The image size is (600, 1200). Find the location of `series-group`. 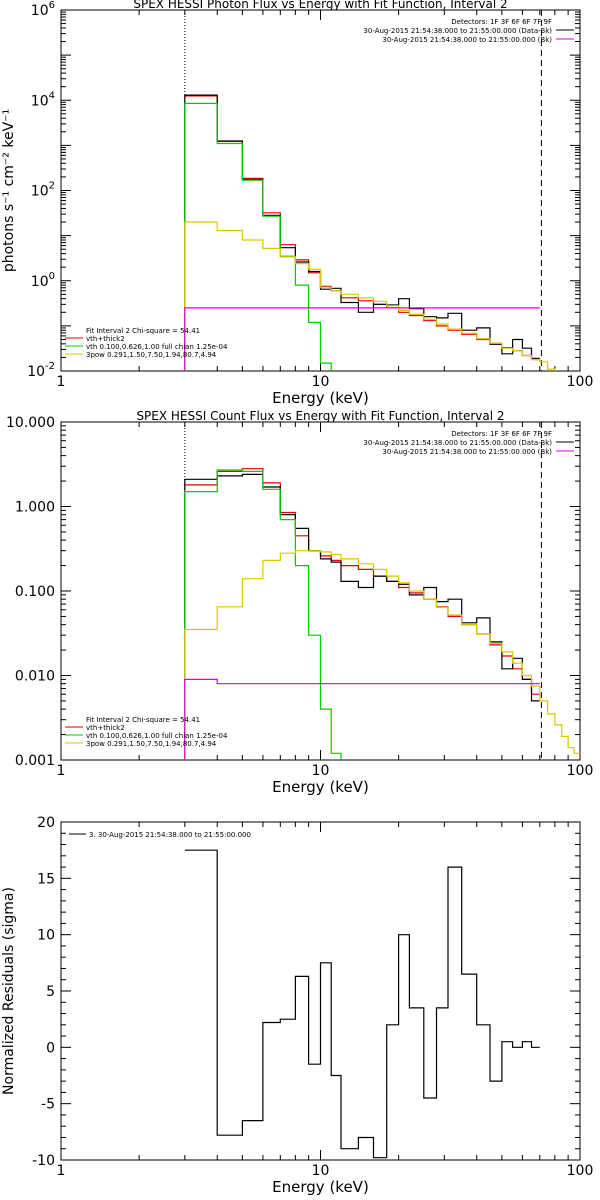

series-group is located at coordinates (370, 232).